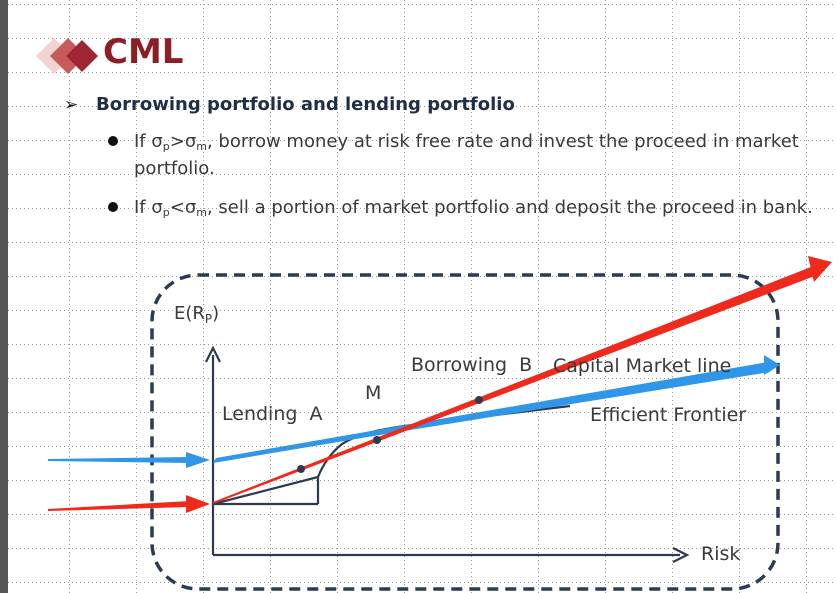 The height and width of the screenshot is (593, 836). Describe the element at coordinates (198, 504) in the screenshot. I see `red-incoming-arrowhead` at that location.